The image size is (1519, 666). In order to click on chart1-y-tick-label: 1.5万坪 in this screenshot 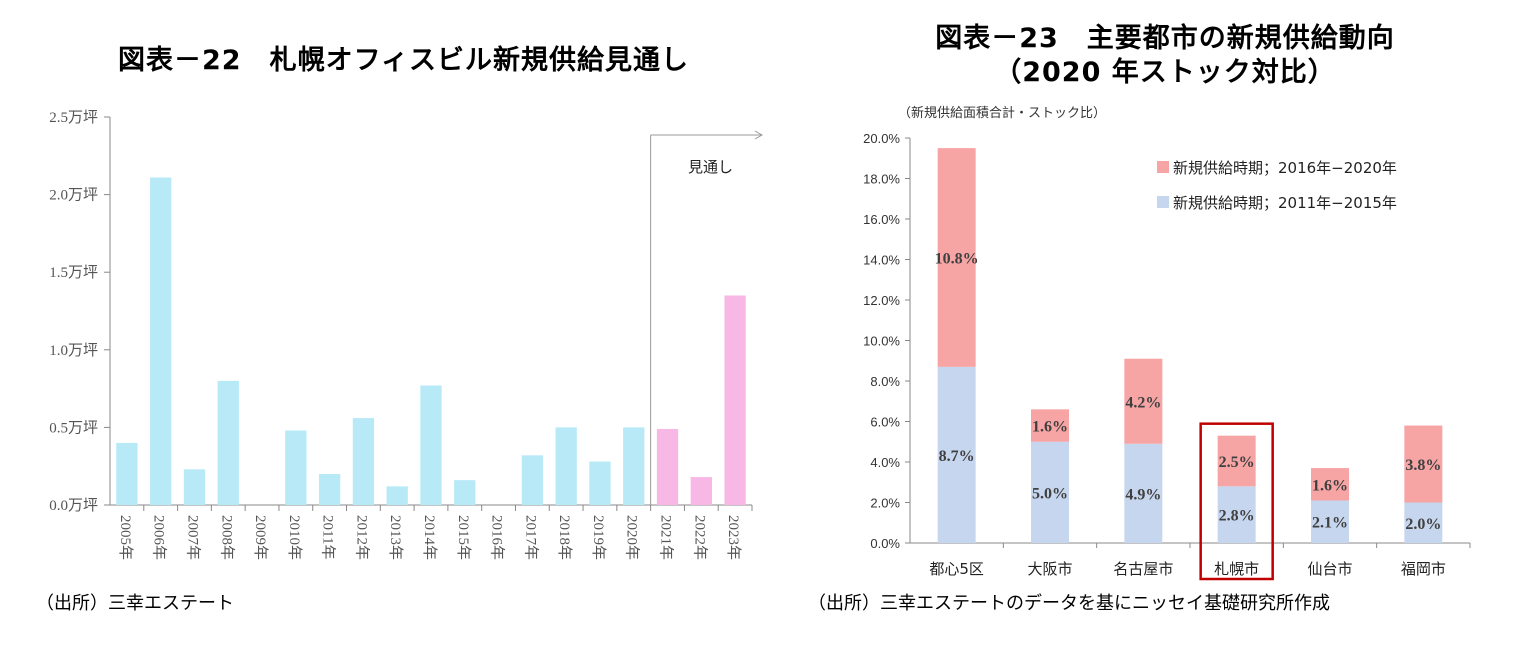, I will do `click(73, 272)`.